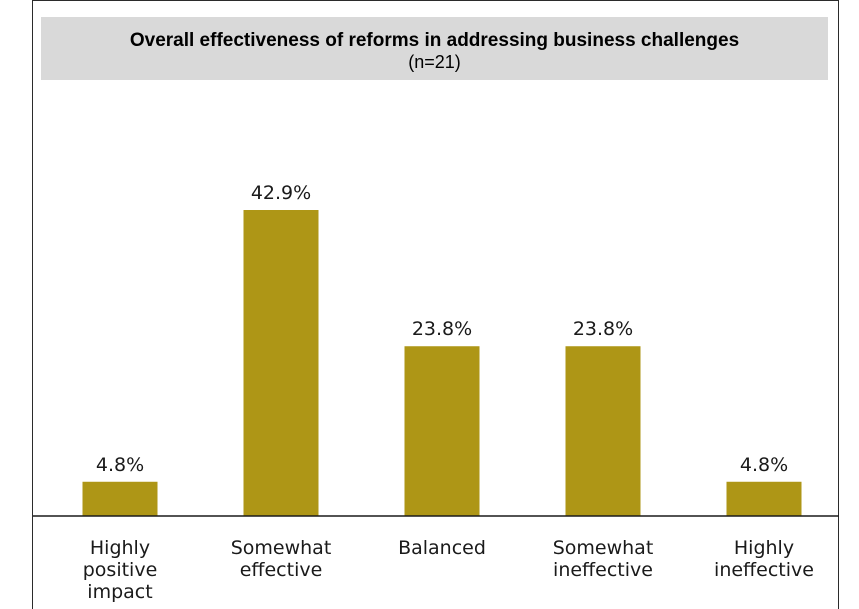  What do you see at coordinates (764, 465) in the screenshot?
I see `value-label-5: 4.8%` at bounding box center [764, 465].